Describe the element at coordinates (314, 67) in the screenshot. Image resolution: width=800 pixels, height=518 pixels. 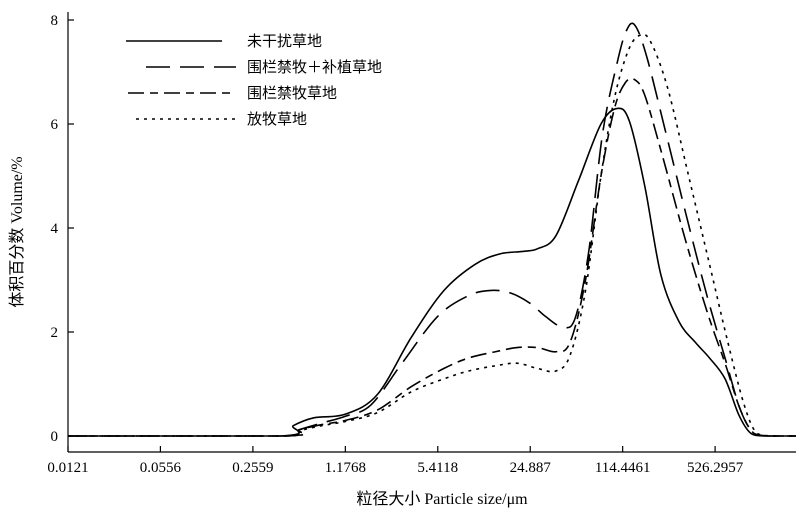
I see `legend-label-2: 围栏禁牧＋补植草地` at that location.